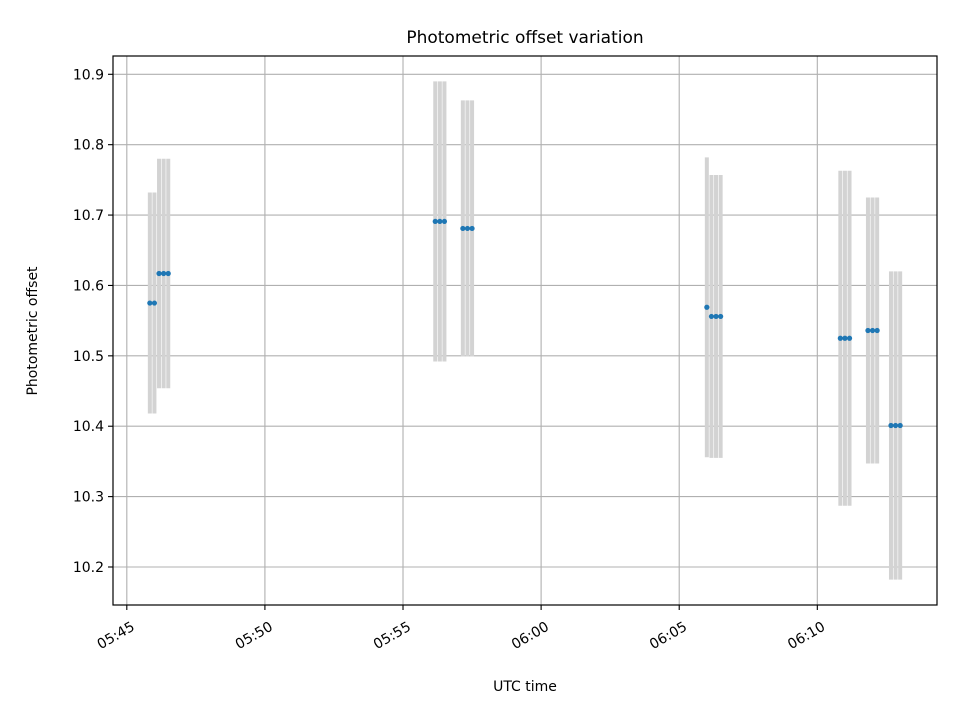 The height and width of the screenshot is (725, 960). Describe the element at coordinates (525, 687) in the screenshot. I see `x-axis-label: UTC time` at that location.